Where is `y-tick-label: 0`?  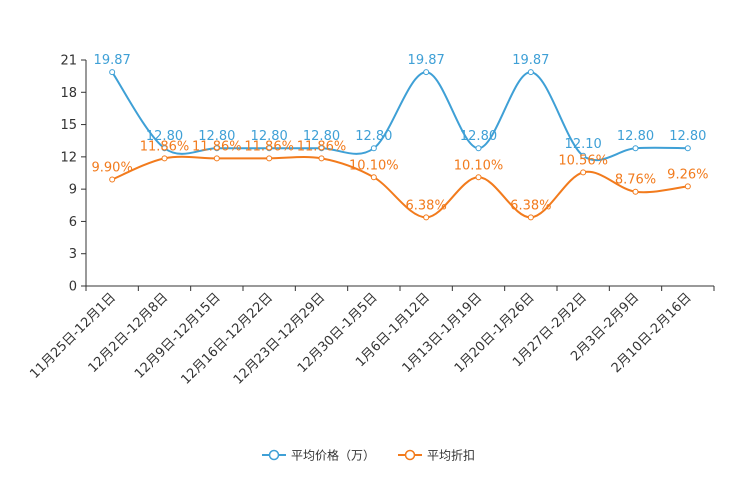 y-tick-label: 0 is located at coordinates (73, 287).